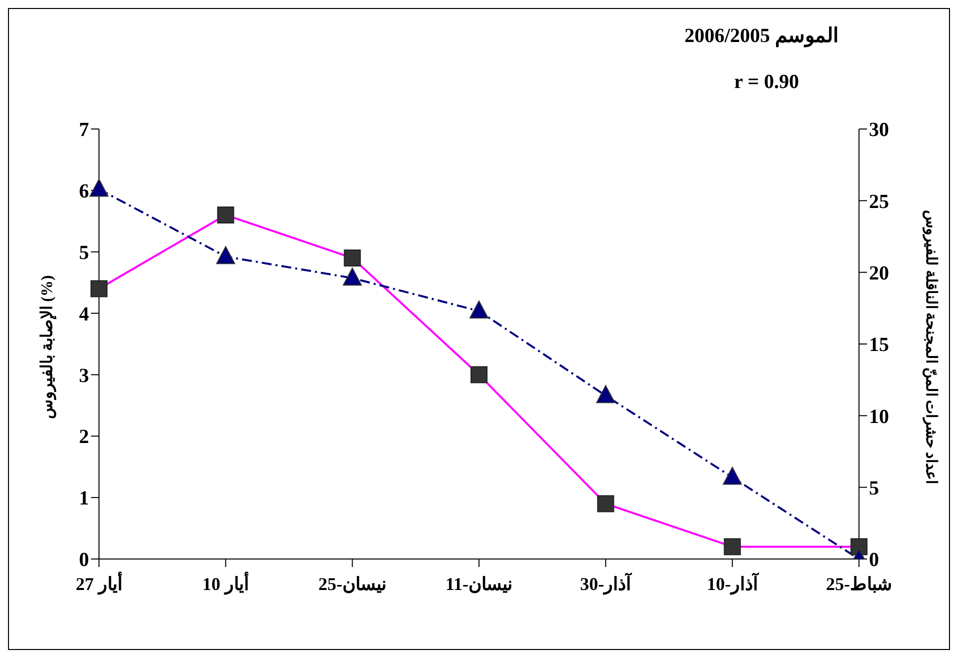 The width and height of the screenshot is (958, 657). What do you see at coordinates (84, 191) in the screenshot?
I see `y-tick-label: 6` at bounding box center [84, 191].